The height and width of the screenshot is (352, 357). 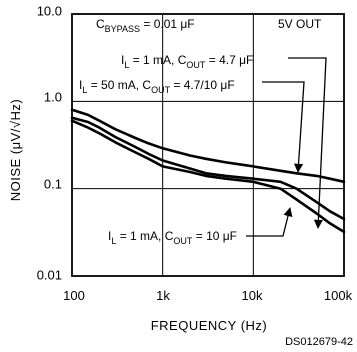 I want to click on y-tick-label: 10.0, so click(x=49, y=10).